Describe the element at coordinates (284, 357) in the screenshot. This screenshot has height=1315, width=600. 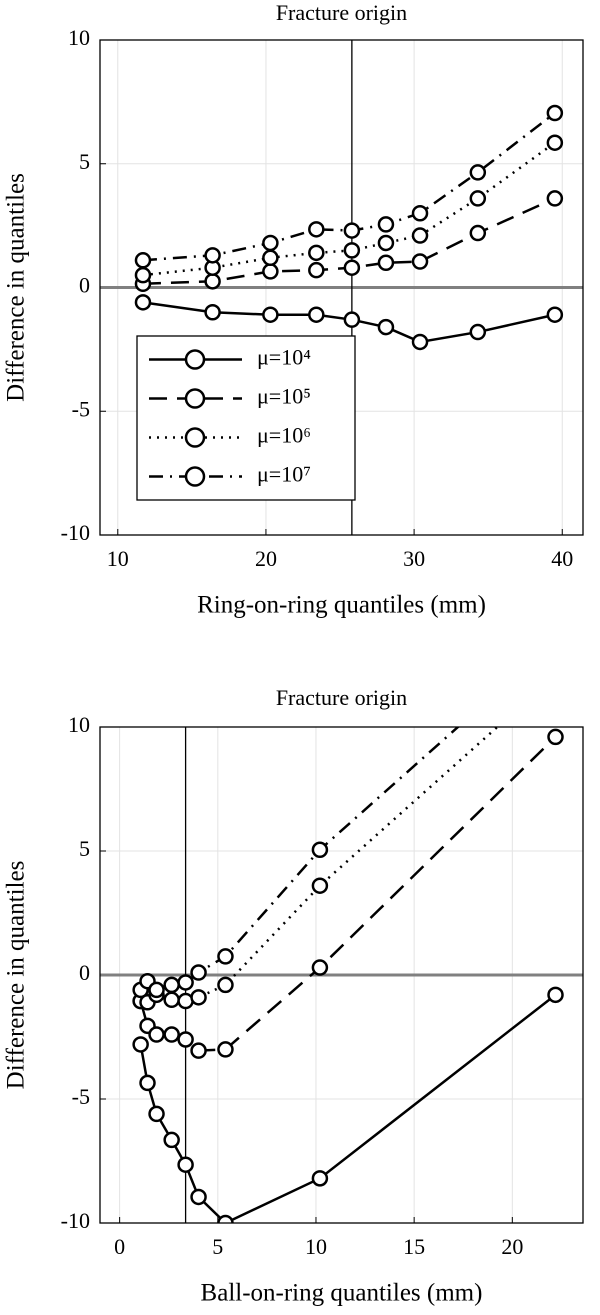
I see `legend-label: μ=10⁴` at that location.